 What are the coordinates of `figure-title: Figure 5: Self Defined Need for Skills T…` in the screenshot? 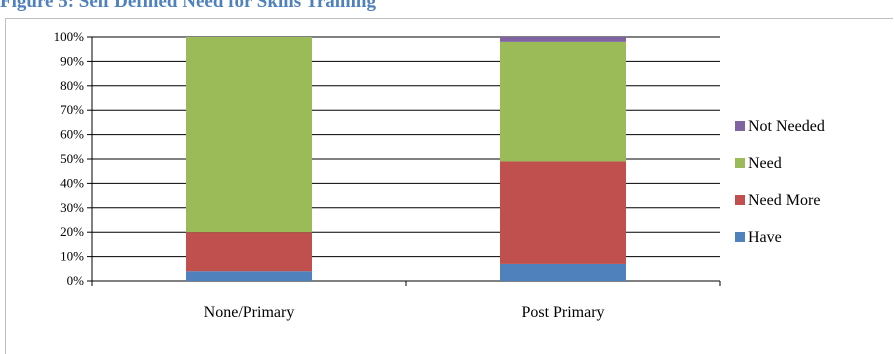 It's located at (188, 6).